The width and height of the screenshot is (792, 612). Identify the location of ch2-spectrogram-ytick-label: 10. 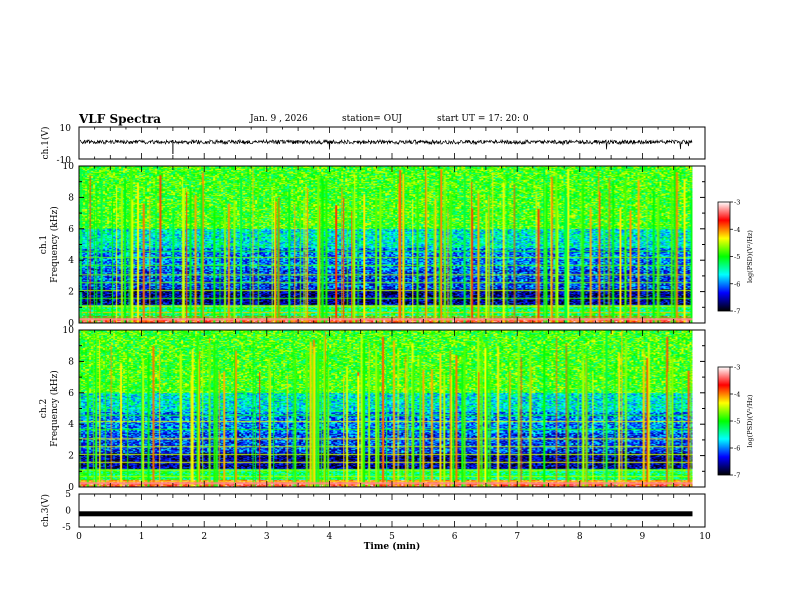
(69, 331).